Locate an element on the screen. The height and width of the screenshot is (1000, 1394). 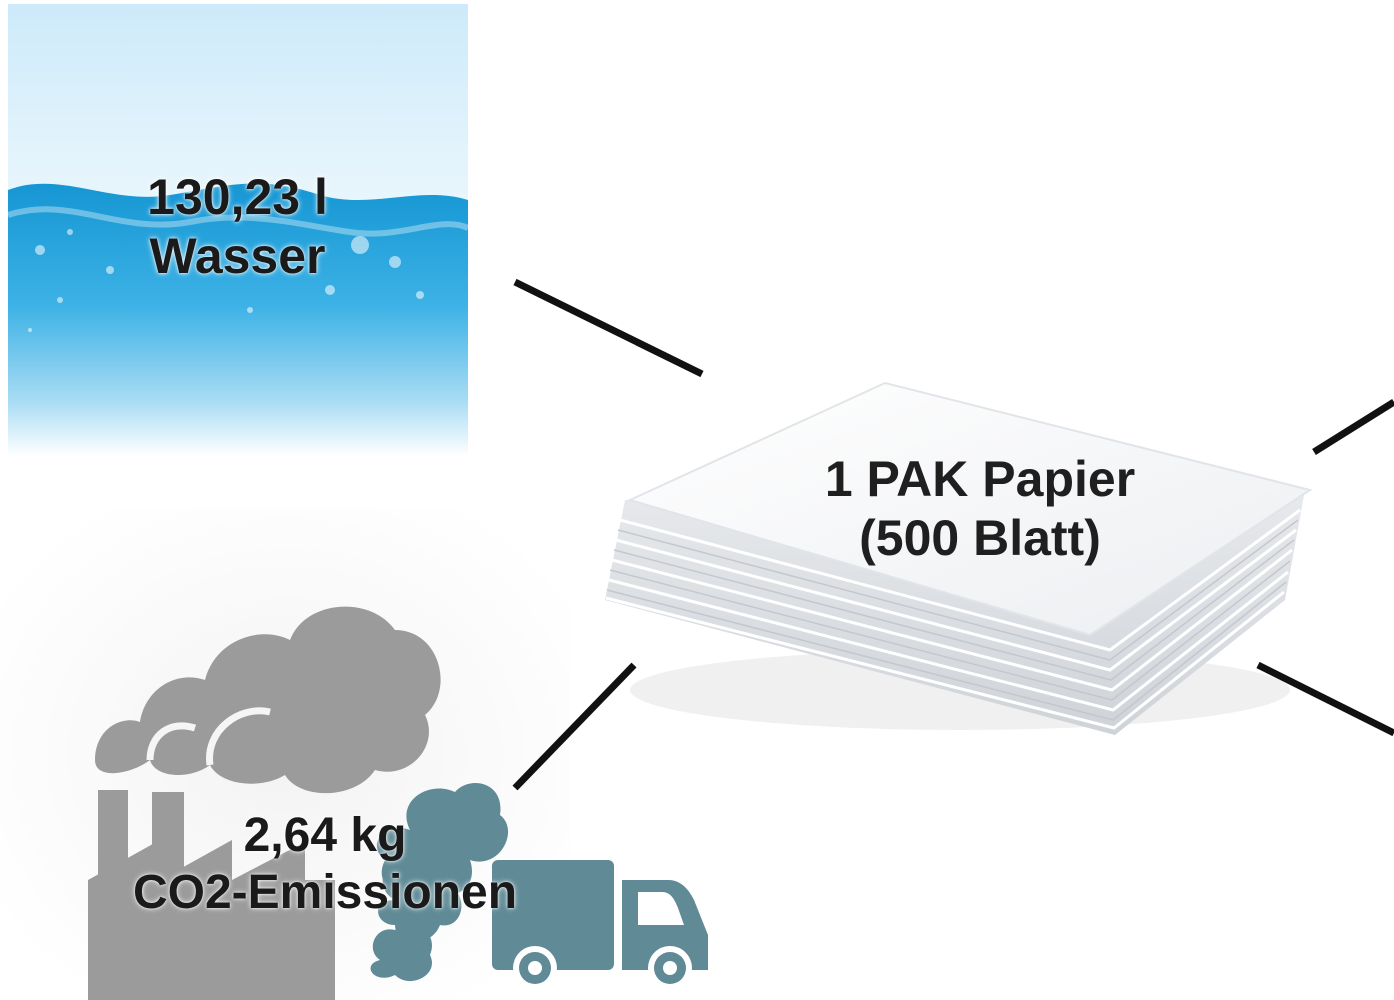
co2-value-label: 2,64 kg CO2-Emissionen is located at coordinates (325, 864).